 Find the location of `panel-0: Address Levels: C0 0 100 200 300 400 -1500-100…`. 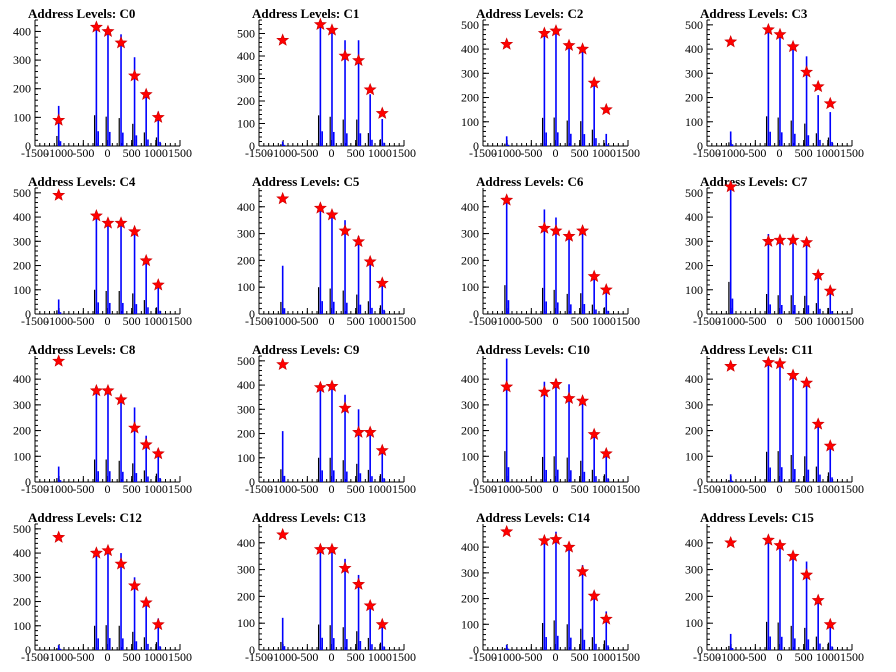

panel-0: Address Levels: C0 0 100 200 300 400 -1500-100… is located at coordinates (102, 83).